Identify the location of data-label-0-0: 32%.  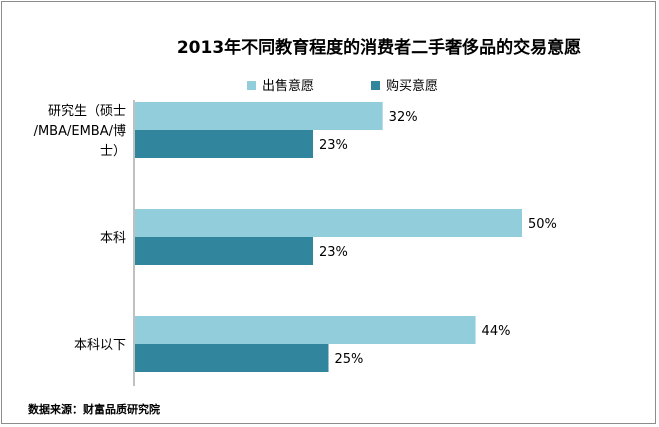
(403, 117).